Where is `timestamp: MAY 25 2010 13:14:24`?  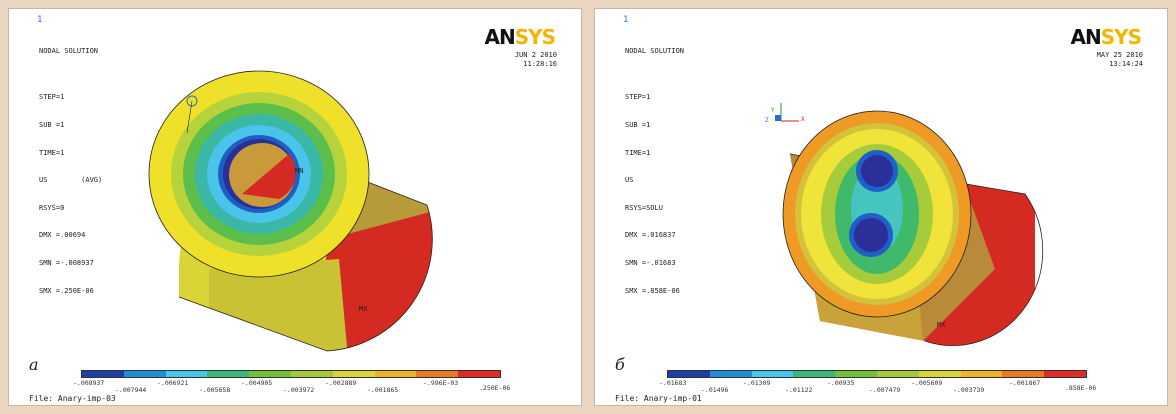
timestamp: MAY 25 2010 13:14:24 is located at coordinates (1120, 60).